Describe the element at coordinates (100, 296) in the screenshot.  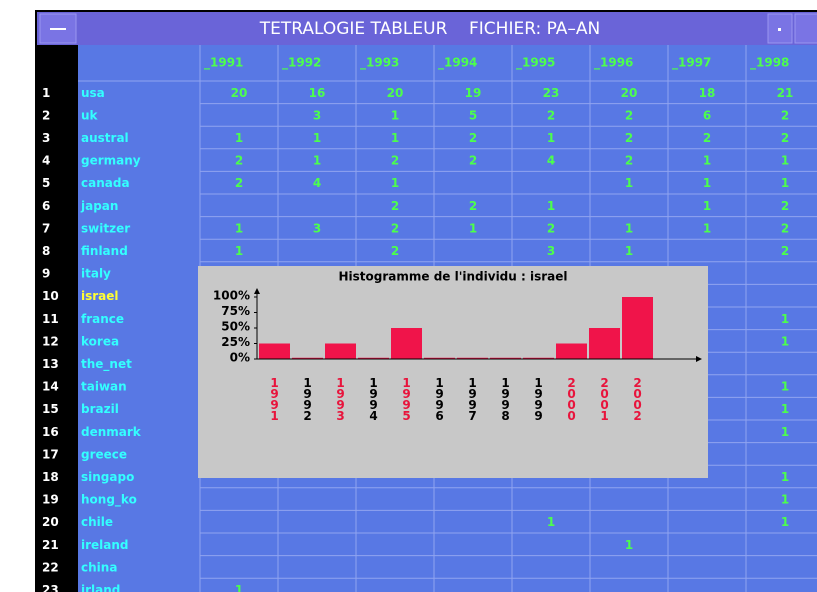
I see `row-label: israel` at that location.